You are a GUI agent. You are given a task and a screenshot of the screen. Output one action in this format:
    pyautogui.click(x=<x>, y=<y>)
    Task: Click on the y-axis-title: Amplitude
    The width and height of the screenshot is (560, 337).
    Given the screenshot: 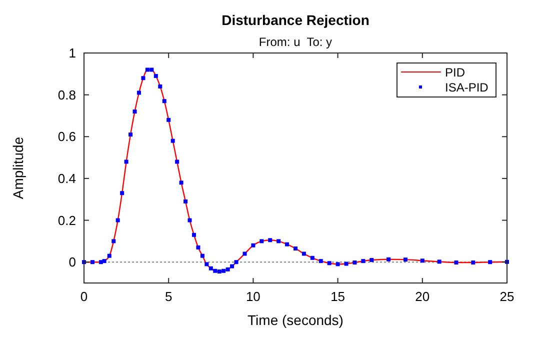 What is the action you would take?
    pyautogui.click(x=18, y=168)
    